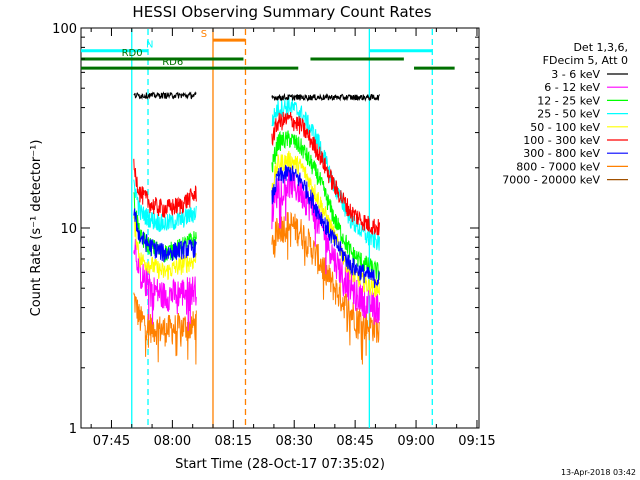 This screenshot has height=480, width=640. What do you see at coordinates (149, 45) in the screenshot?
I see `flag-label-n: N` at bounding box center [149, 45].